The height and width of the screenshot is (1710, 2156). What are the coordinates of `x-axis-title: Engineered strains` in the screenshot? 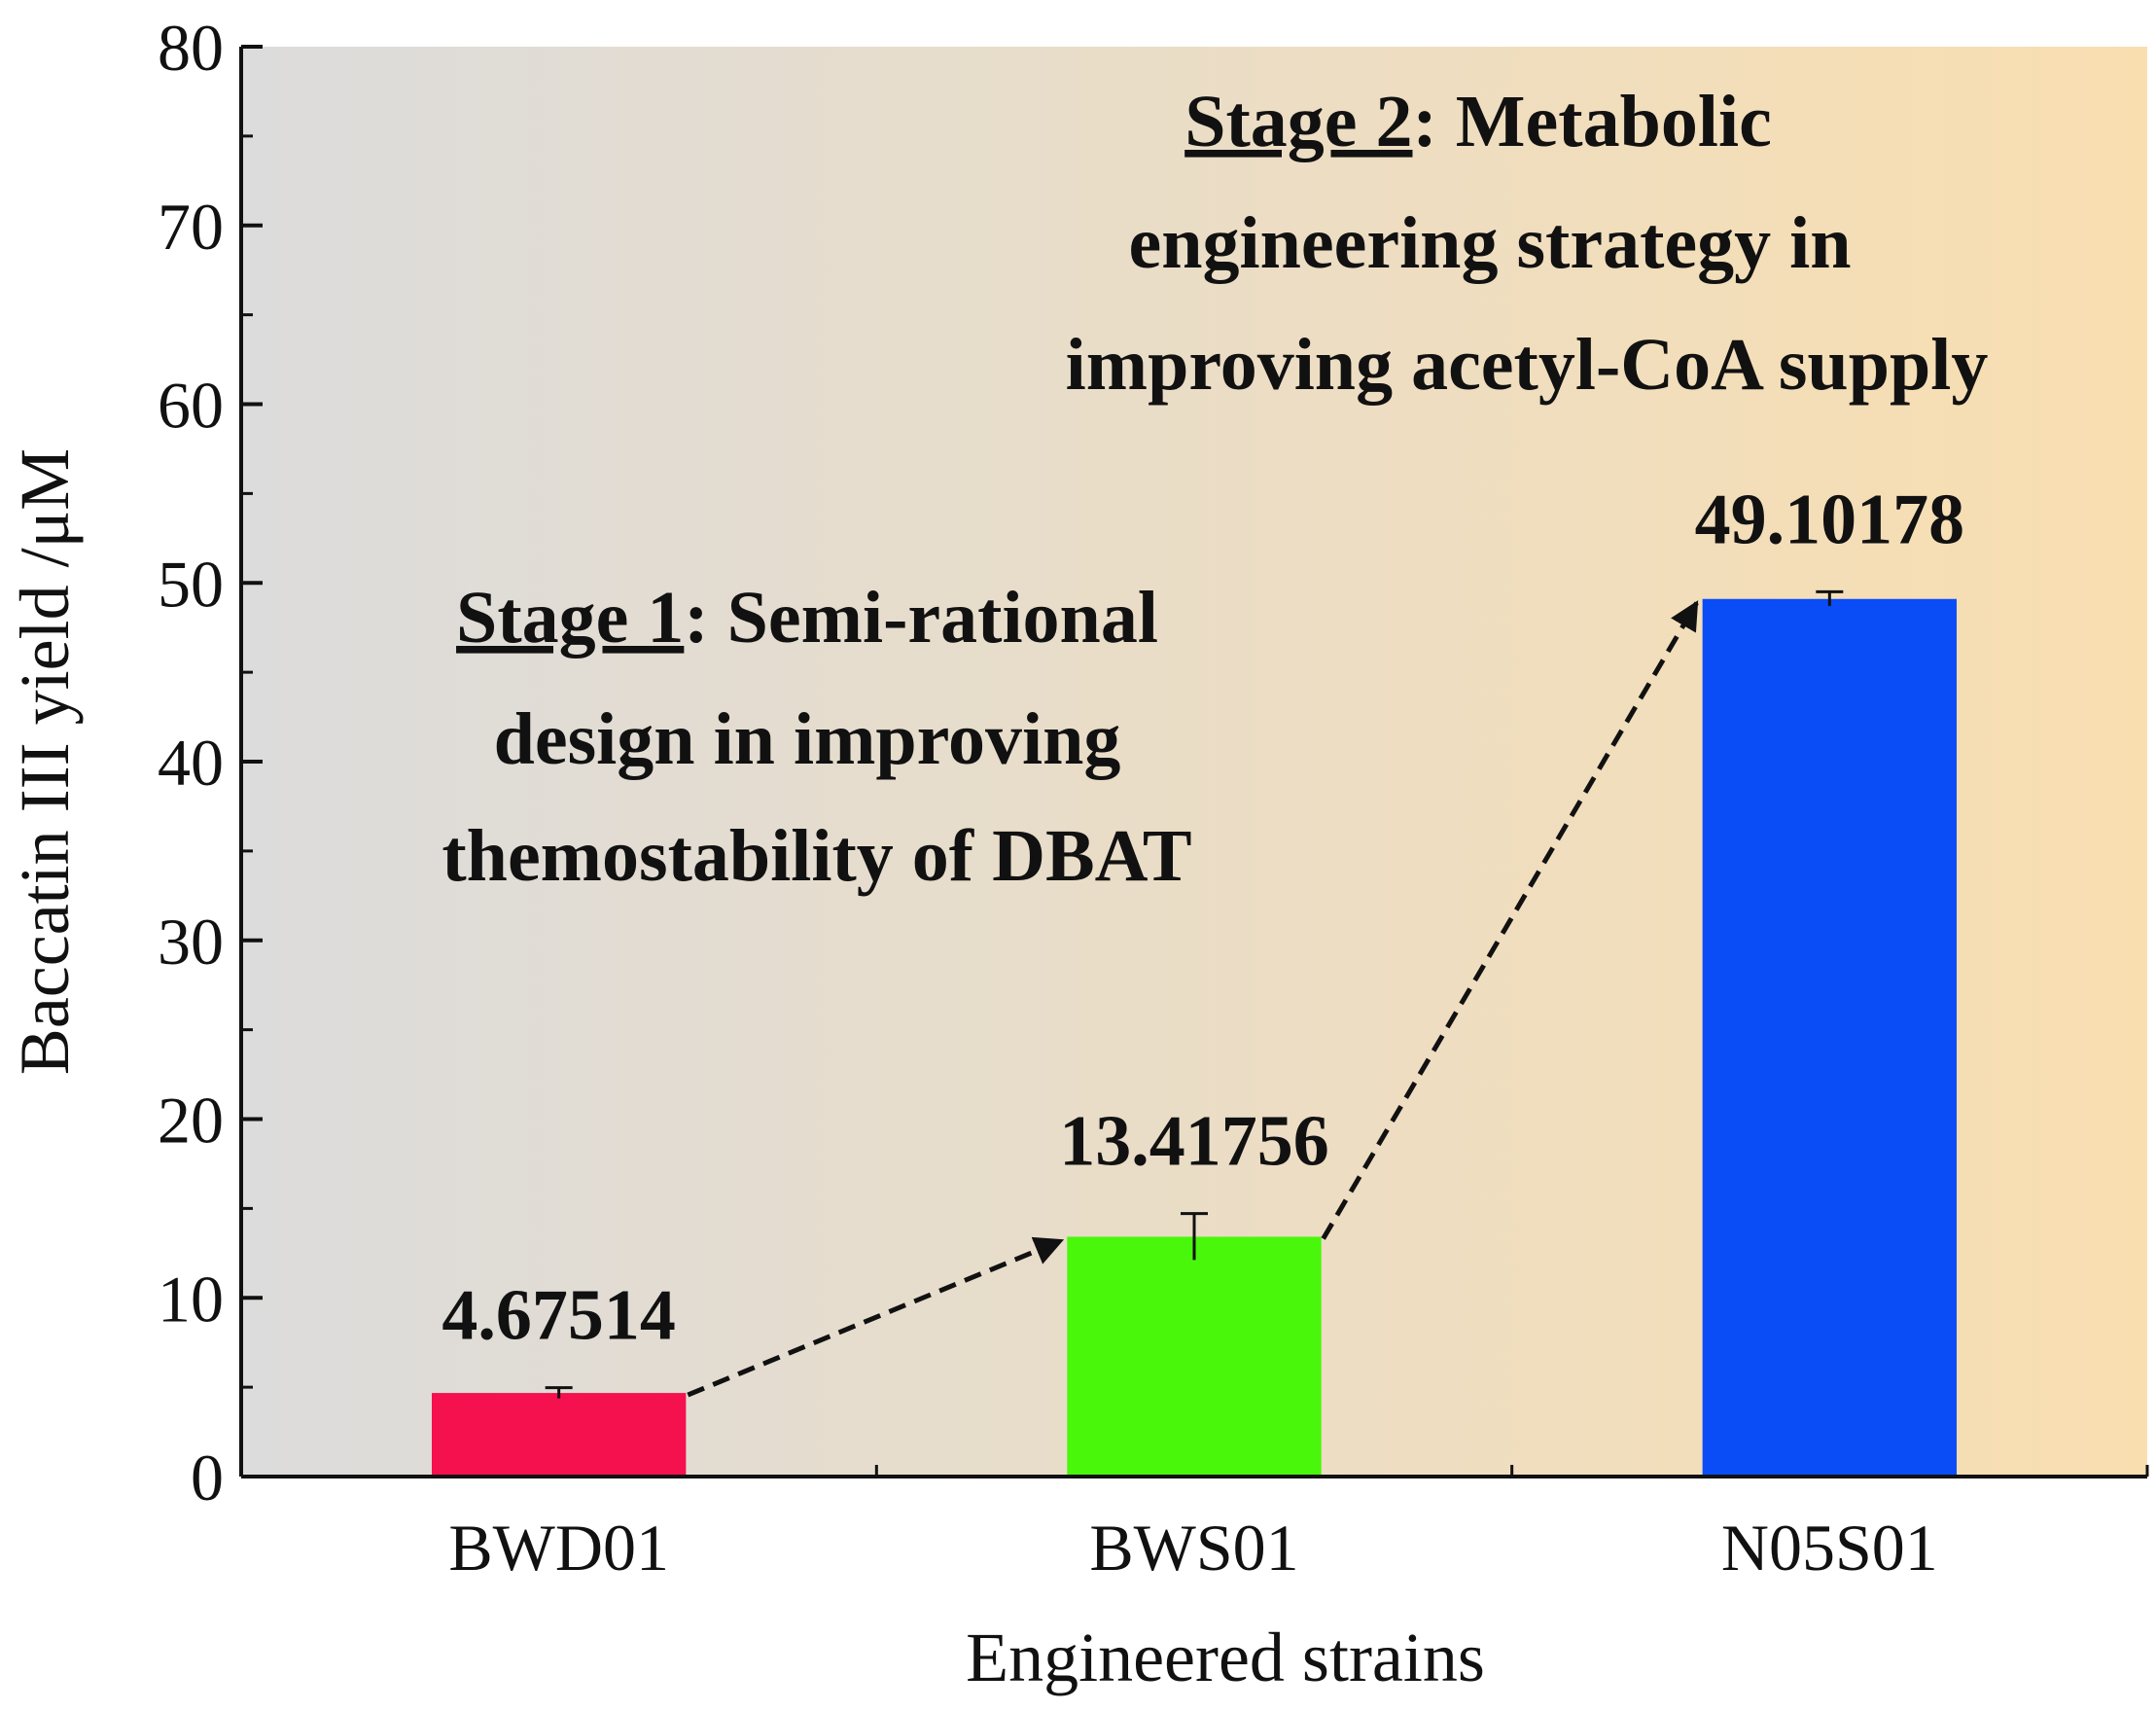 It's located at (1225, 1658).